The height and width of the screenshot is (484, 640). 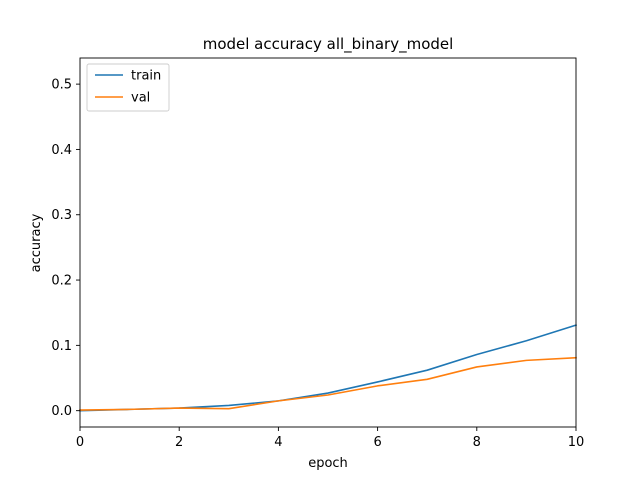 What do you see at coordinates (80, 442) in the screenshot?
I see `x-tick-label: 0` at bounding box center [80, 442].